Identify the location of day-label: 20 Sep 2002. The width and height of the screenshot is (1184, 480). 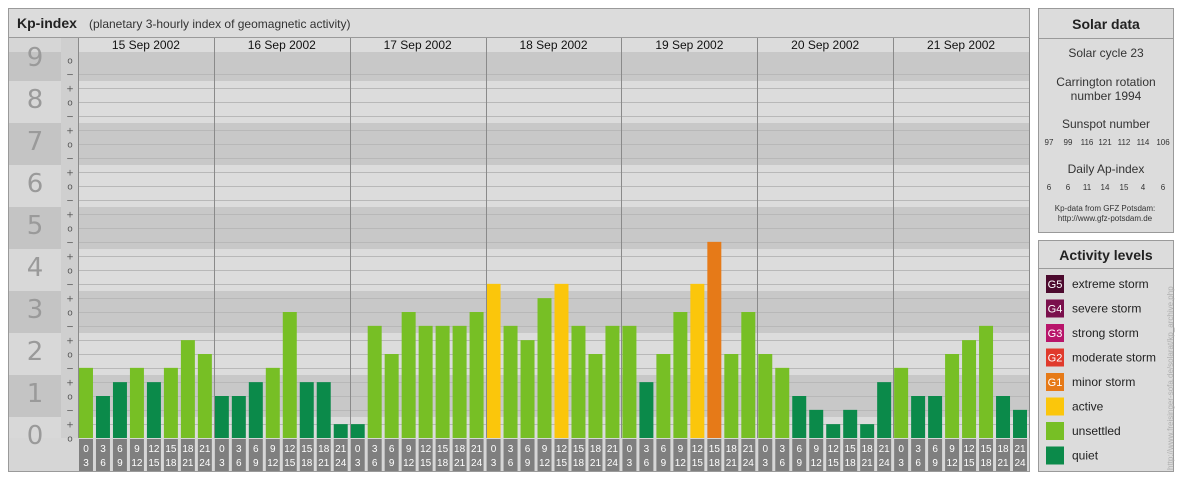
(825, 45).